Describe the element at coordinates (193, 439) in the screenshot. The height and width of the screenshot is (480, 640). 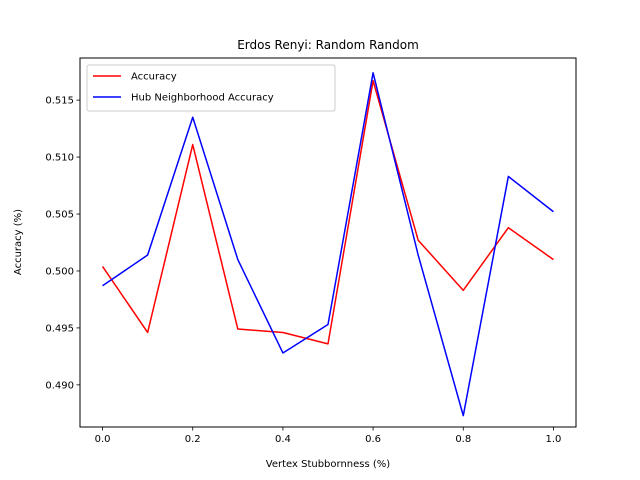
I see `x-tick-label: 0.2` at that location.